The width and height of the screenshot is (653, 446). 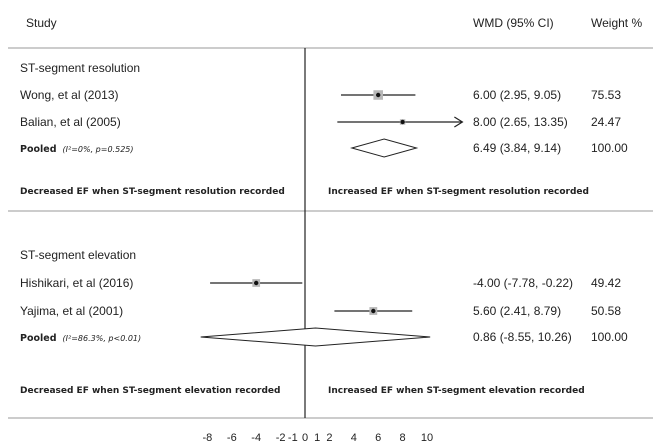 I want to click on group-label-resolution: ST-segment resolution, so click(x=80, y=68).